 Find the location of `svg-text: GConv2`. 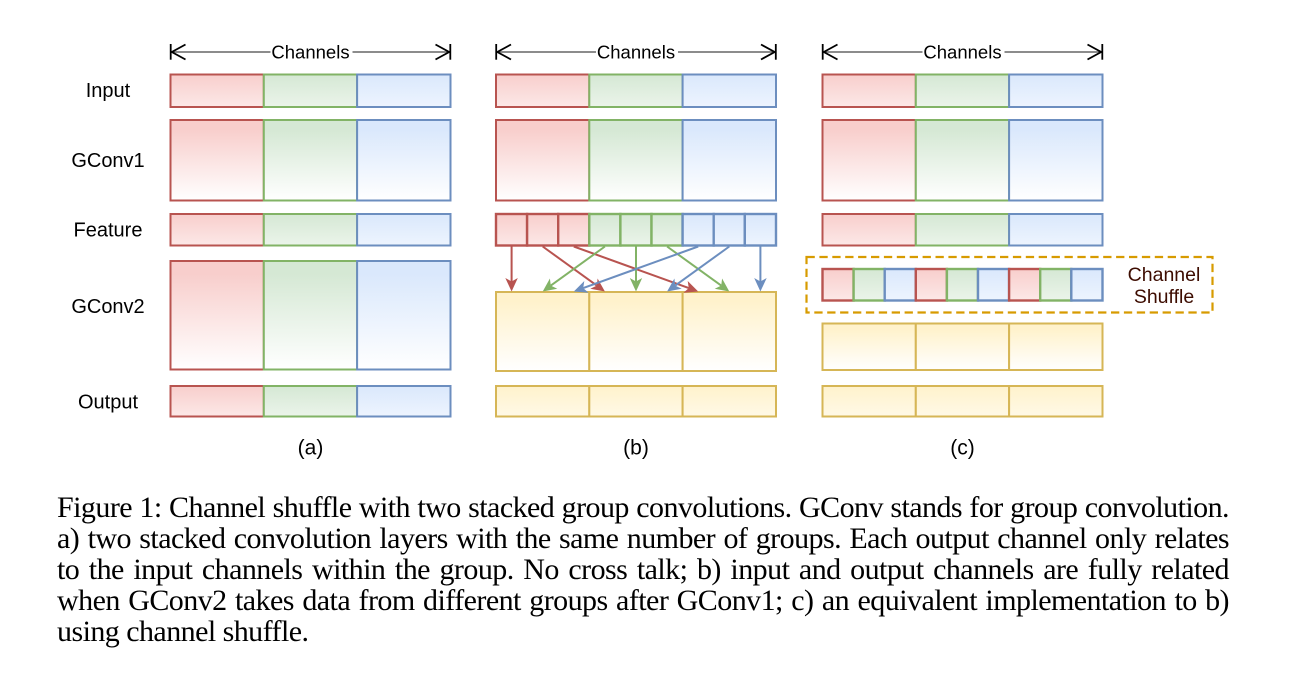

svg-text: GConv2 is located at coordinates (107, 307).